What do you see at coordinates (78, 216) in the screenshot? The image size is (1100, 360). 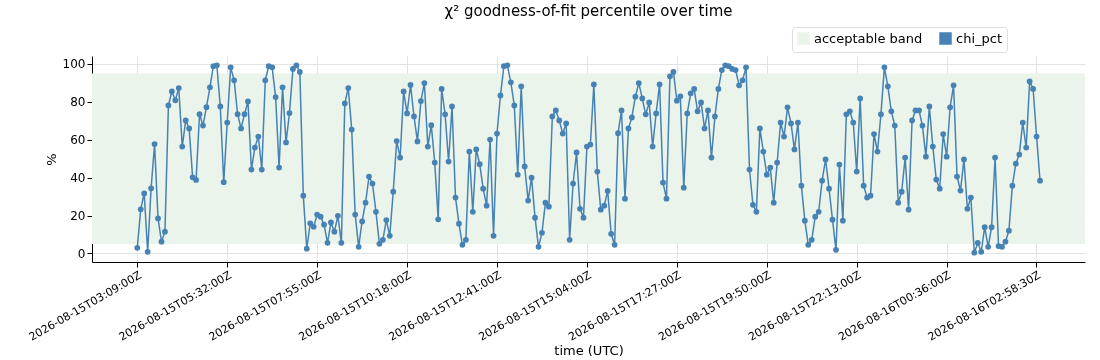 I see `y-tick-label: 20` at bounding box center [78, 216].